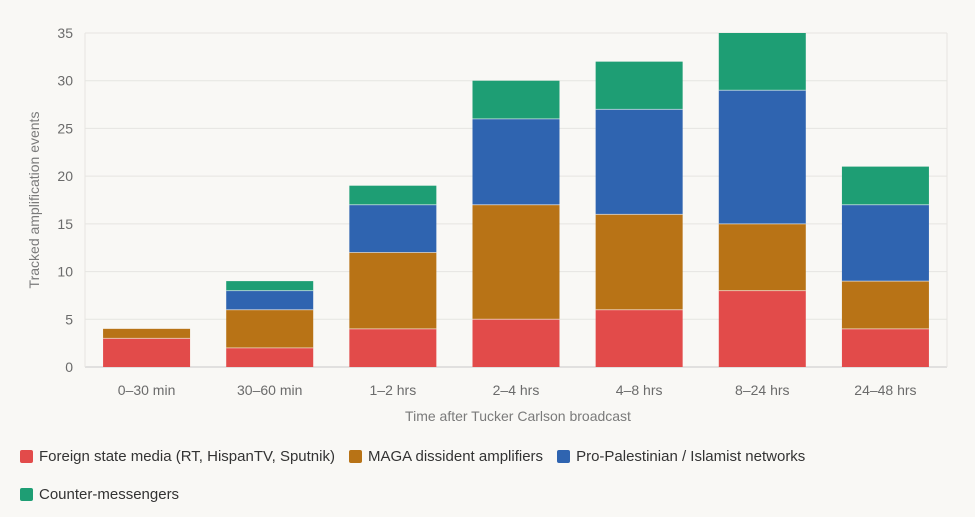 Image resolution: width=975 pixels, height=517 pixels. What do you see at coordinates (762, 390) in the screenshot?
I see `x-tick-label: 8–24 hrs` at bounding box center [762, 390].